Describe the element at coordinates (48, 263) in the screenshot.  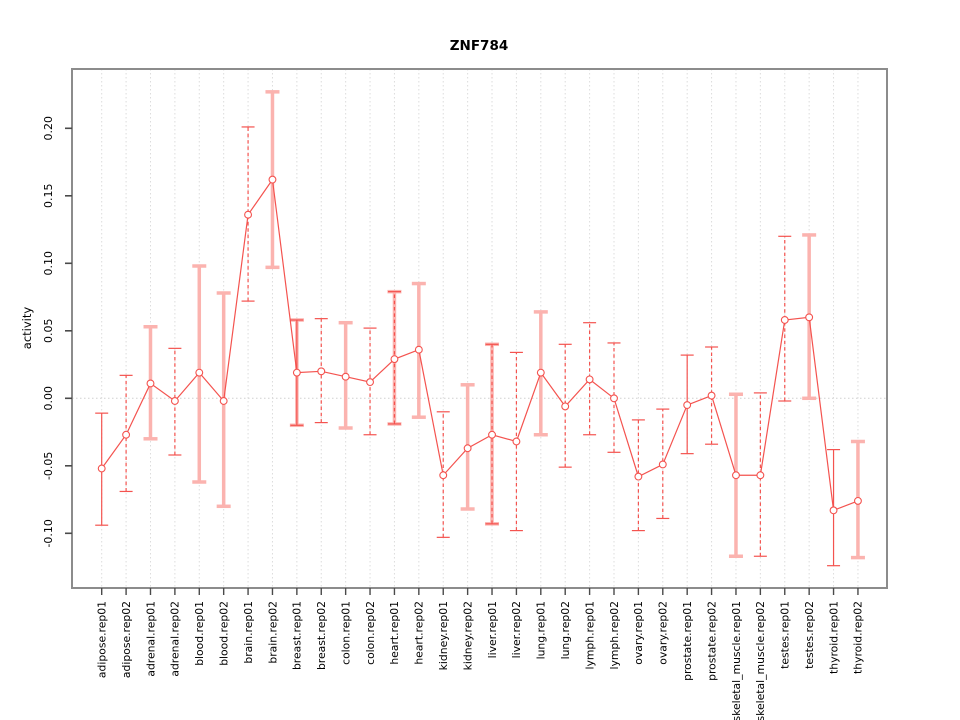
I see `y-tick-label: 0.10` at that location.